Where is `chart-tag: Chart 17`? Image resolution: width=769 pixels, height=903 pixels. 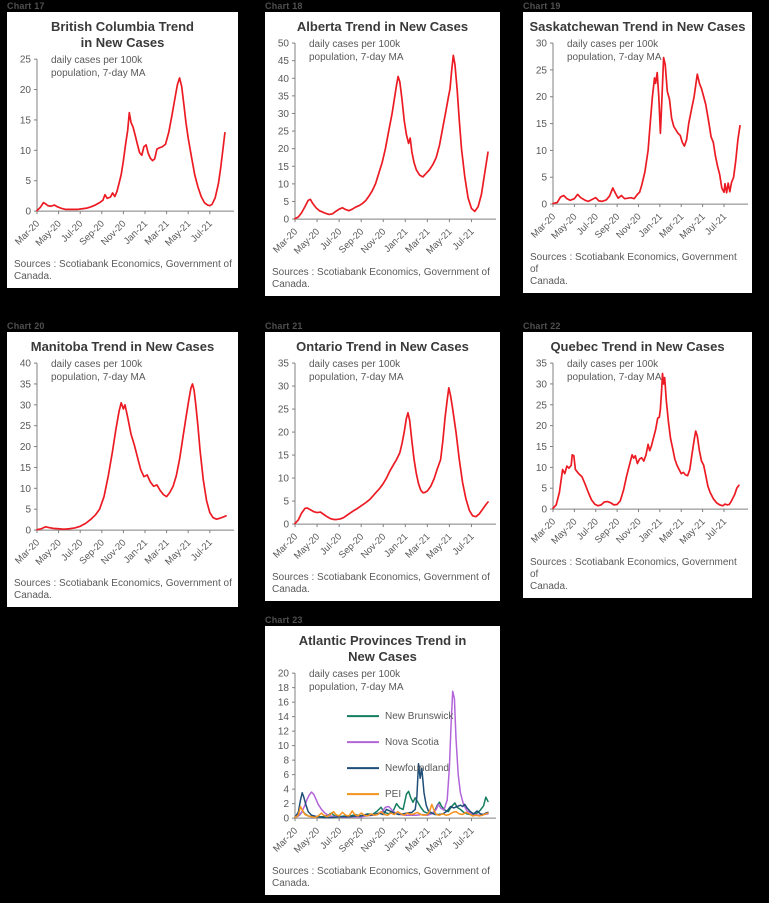
chart-tag: Chart 17 is located at coordinates (26, 6).